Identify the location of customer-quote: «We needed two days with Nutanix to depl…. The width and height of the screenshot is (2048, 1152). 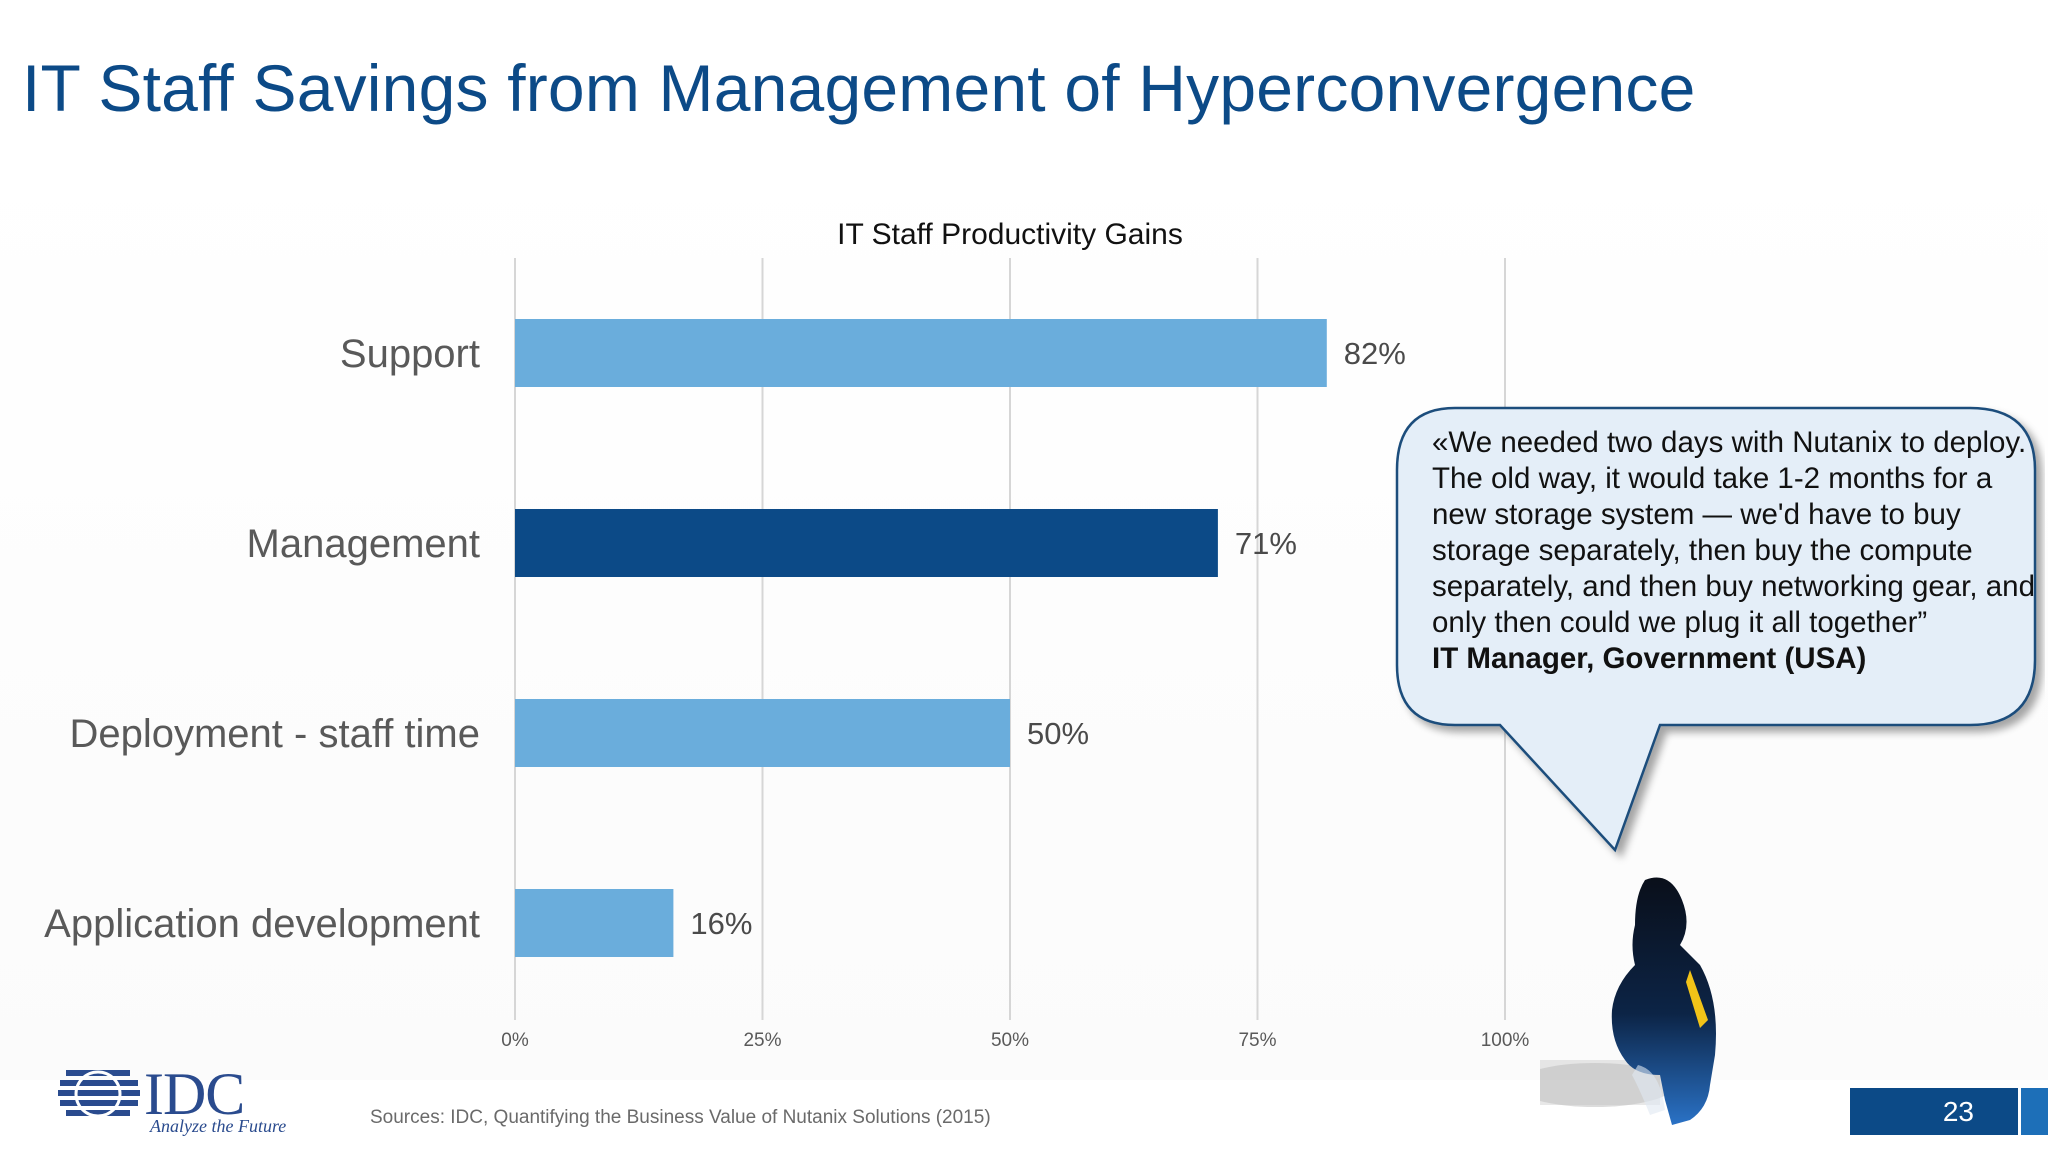
(1737, 551).